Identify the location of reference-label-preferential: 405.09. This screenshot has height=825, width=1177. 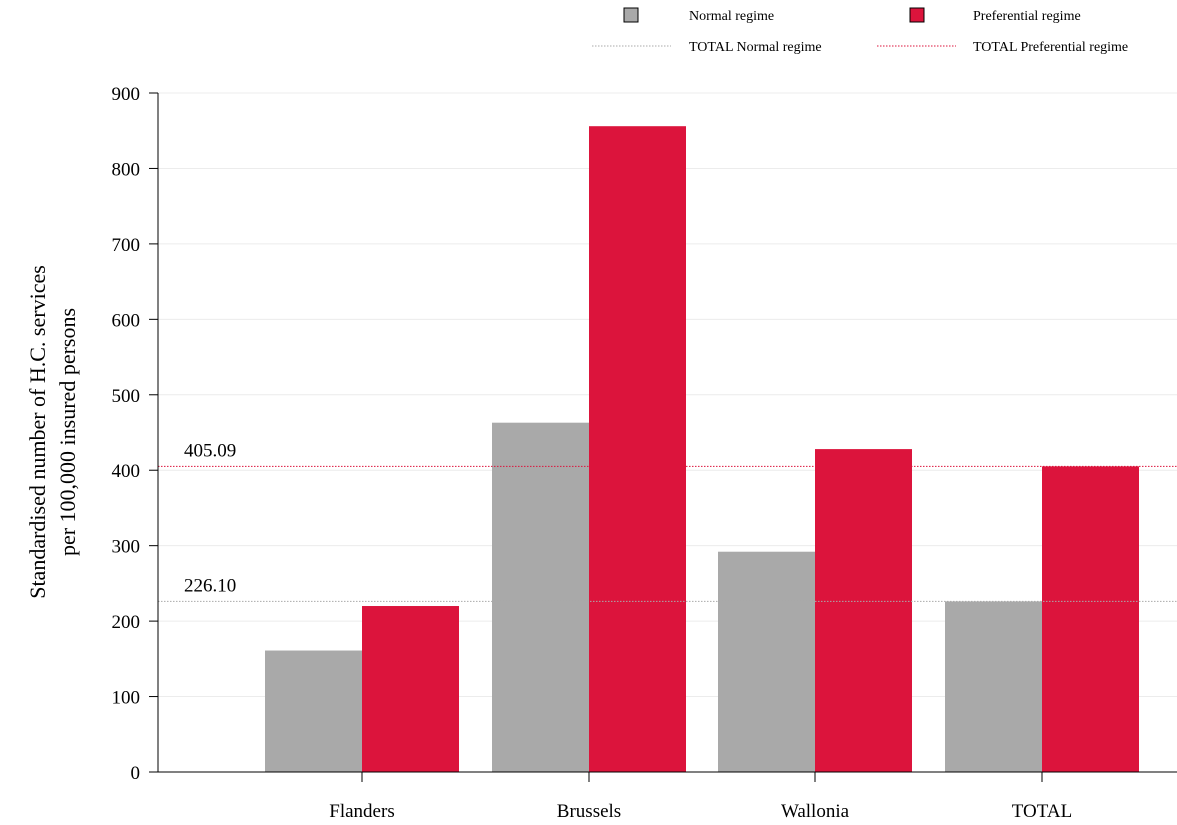
(210, 450).